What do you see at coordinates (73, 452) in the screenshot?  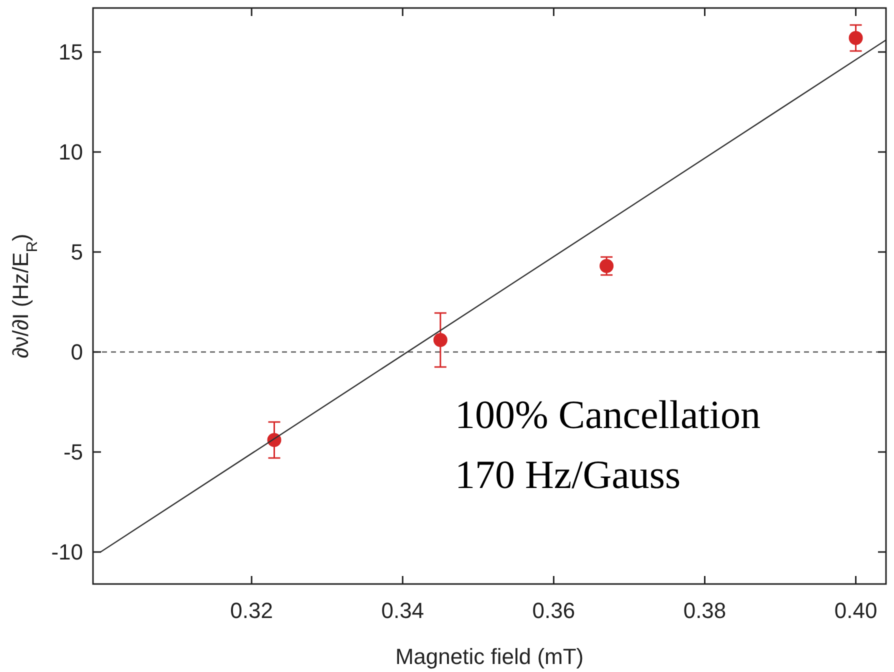 I see `y-tick-label: -5` at bounding box center [73, 452].